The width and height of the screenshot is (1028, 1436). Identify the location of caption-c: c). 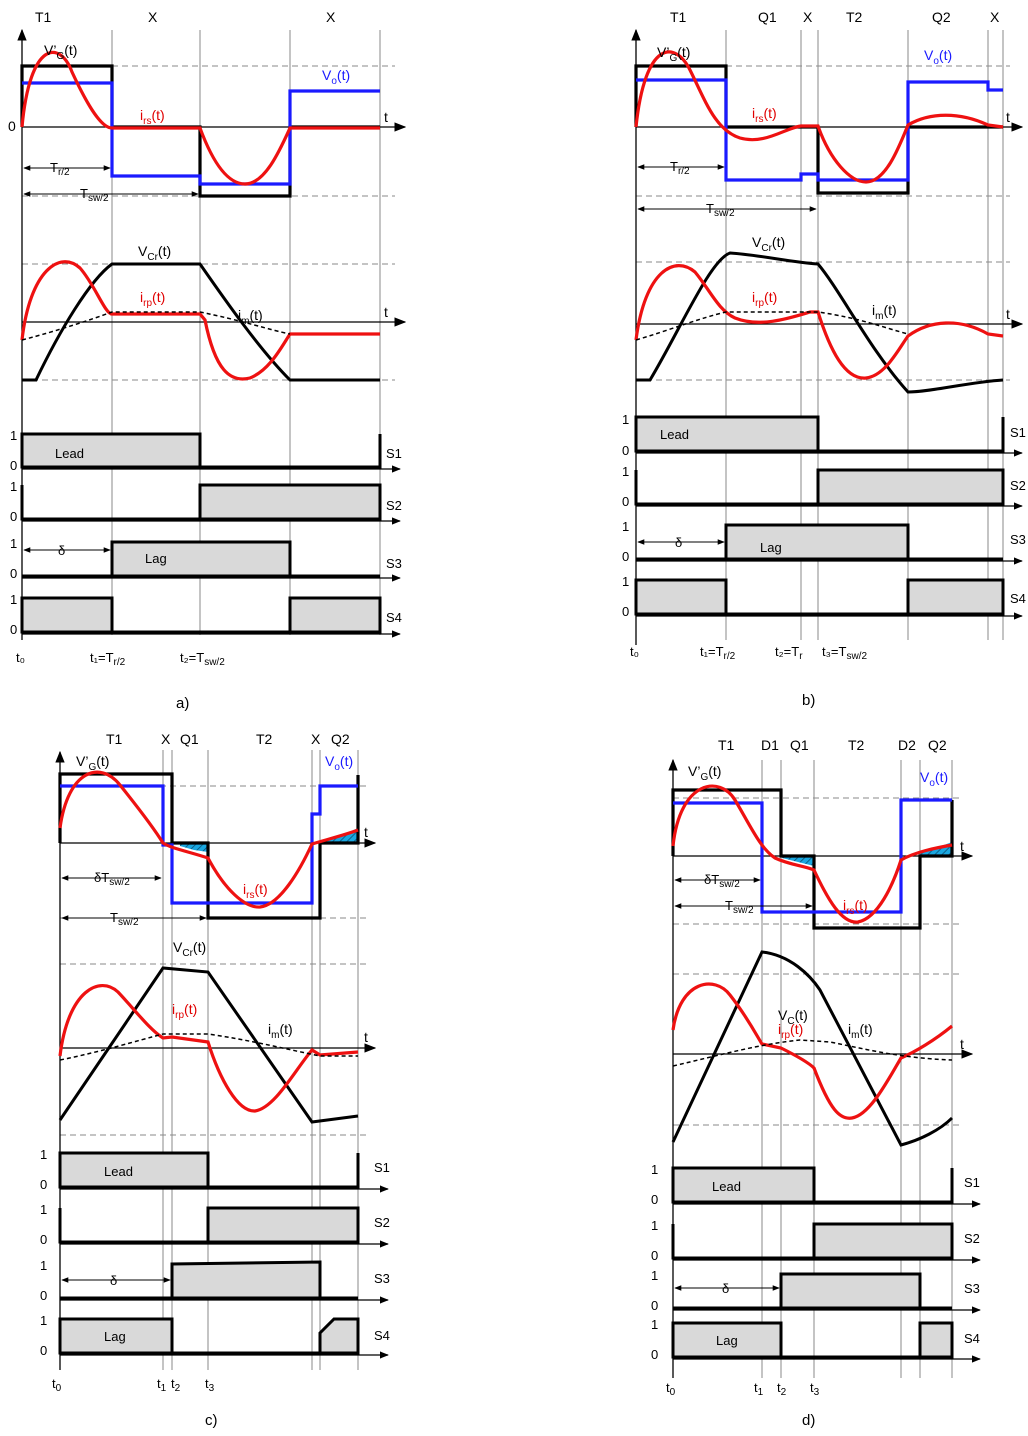
(211, 1420).